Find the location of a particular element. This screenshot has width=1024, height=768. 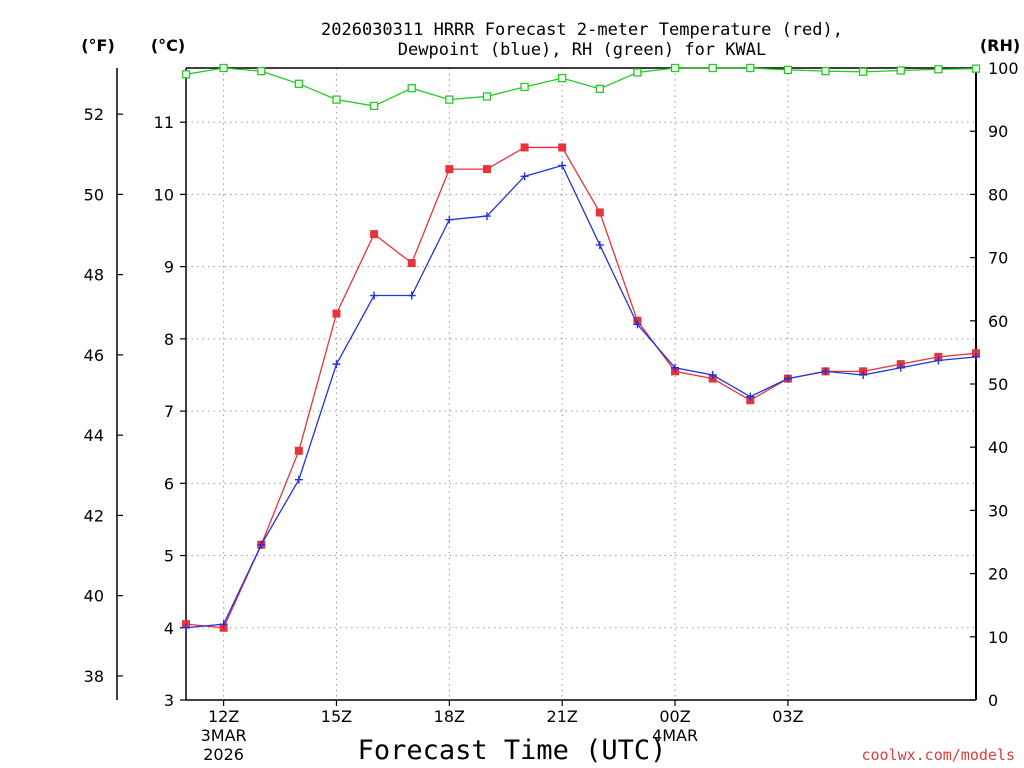

rh-tick-label: 70 is located at coordinates (998, 258).